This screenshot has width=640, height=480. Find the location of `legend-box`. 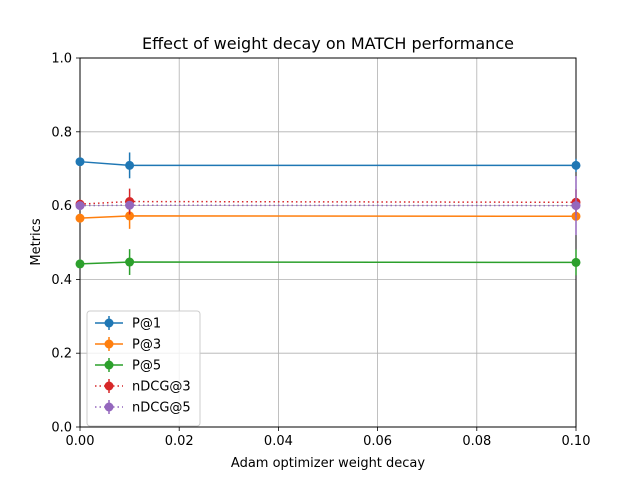

legend-box is located at coordinates (143, 368).